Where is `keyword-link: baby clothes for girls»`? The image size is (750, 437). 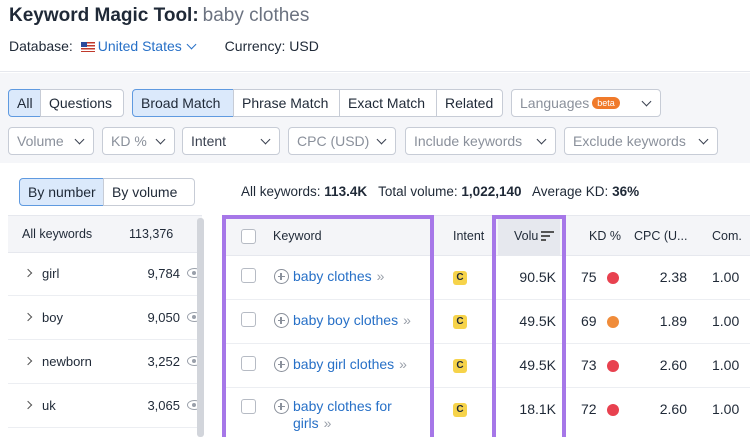 keyword-link: baby clothes for girls» is located at coordinates (342, 415).